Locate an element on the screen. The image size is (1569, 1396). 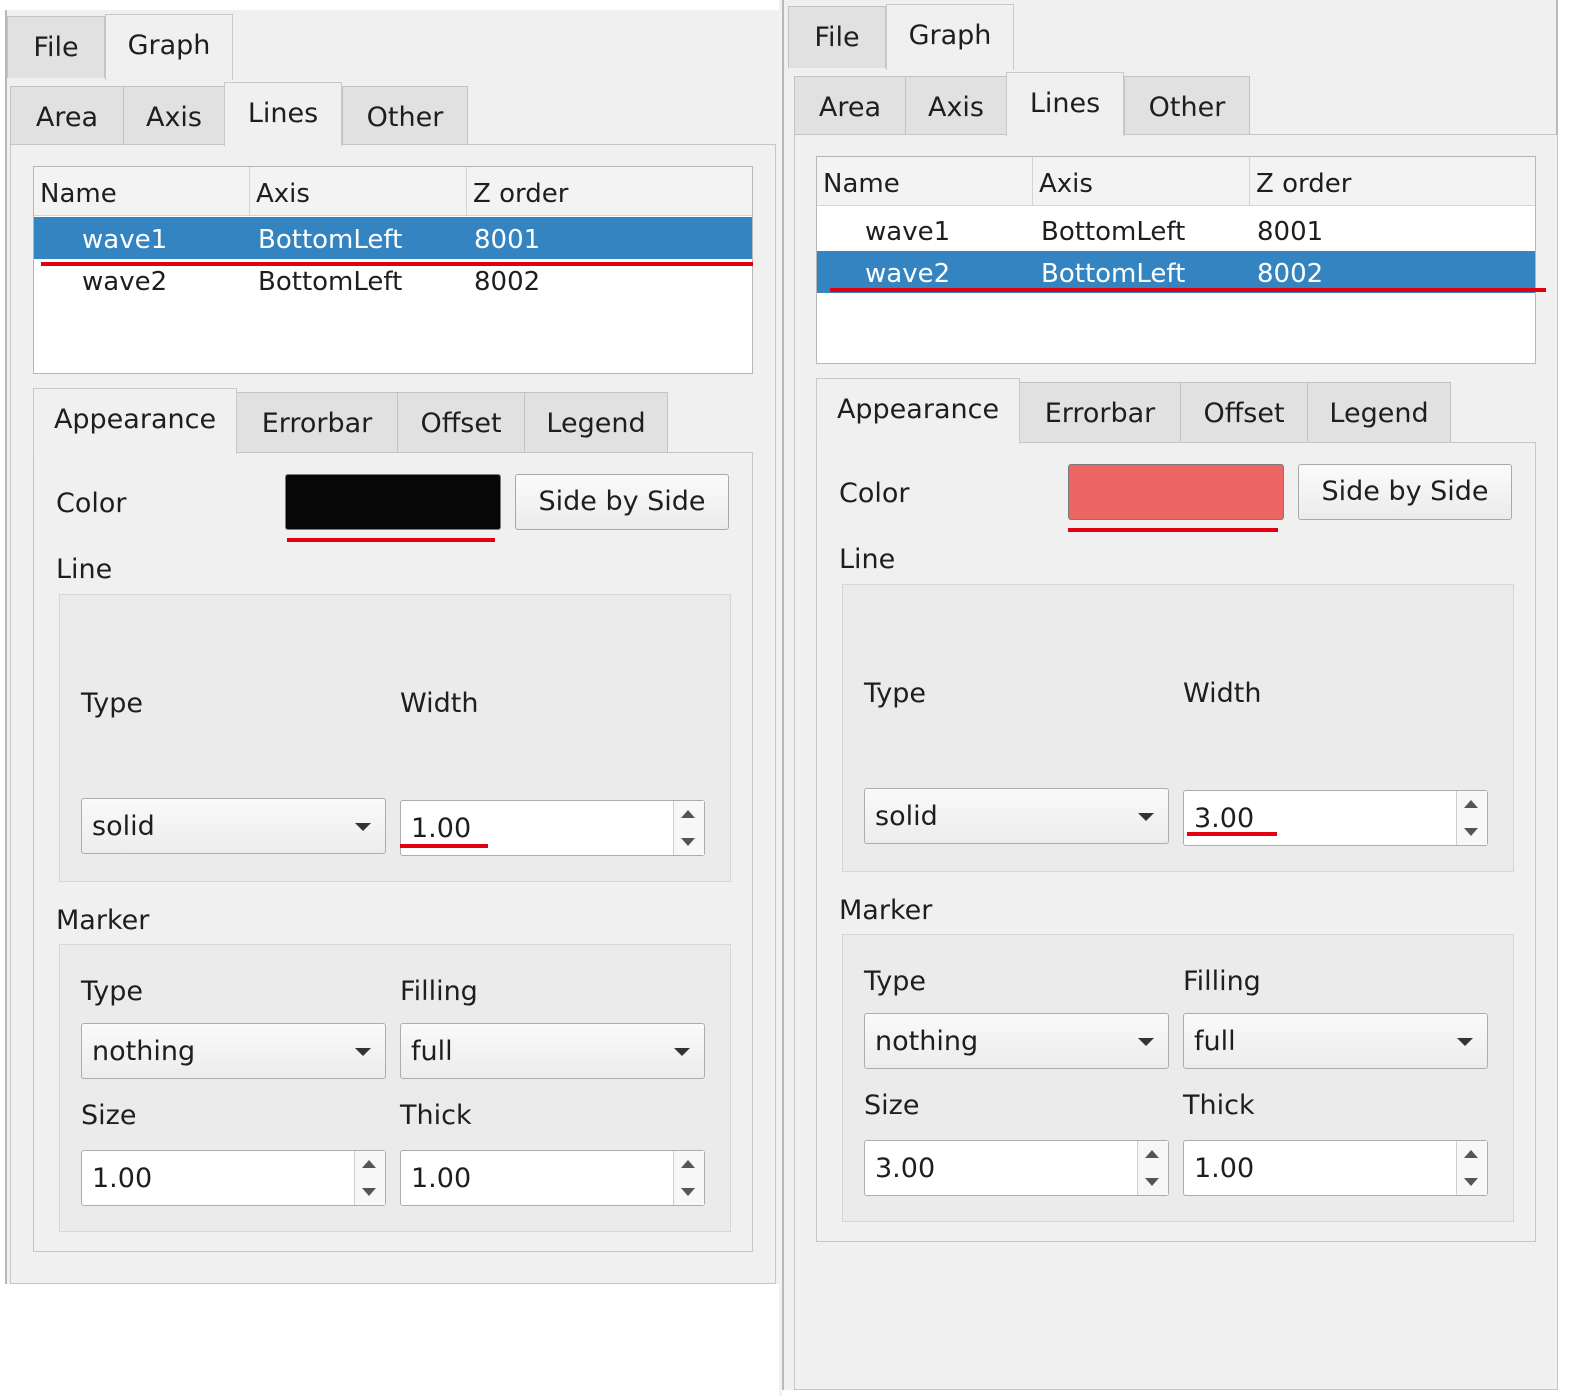
line-width-label: Width is located at coordinates (439, 703).